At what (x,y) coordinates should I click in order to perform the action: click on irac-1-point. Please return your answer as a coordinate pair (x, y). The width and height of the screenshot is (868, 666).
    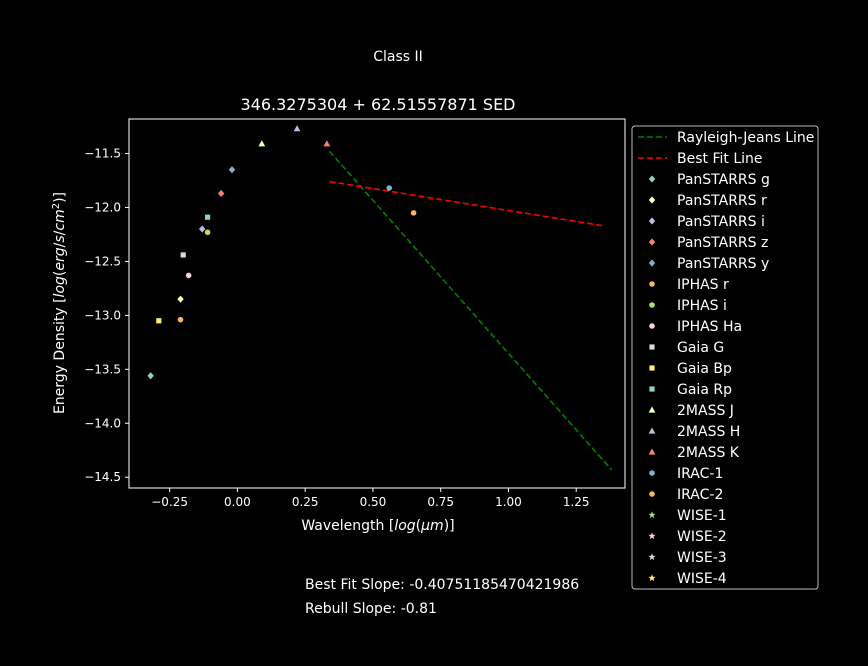
    Looking at the image, I should click on (389, 188).